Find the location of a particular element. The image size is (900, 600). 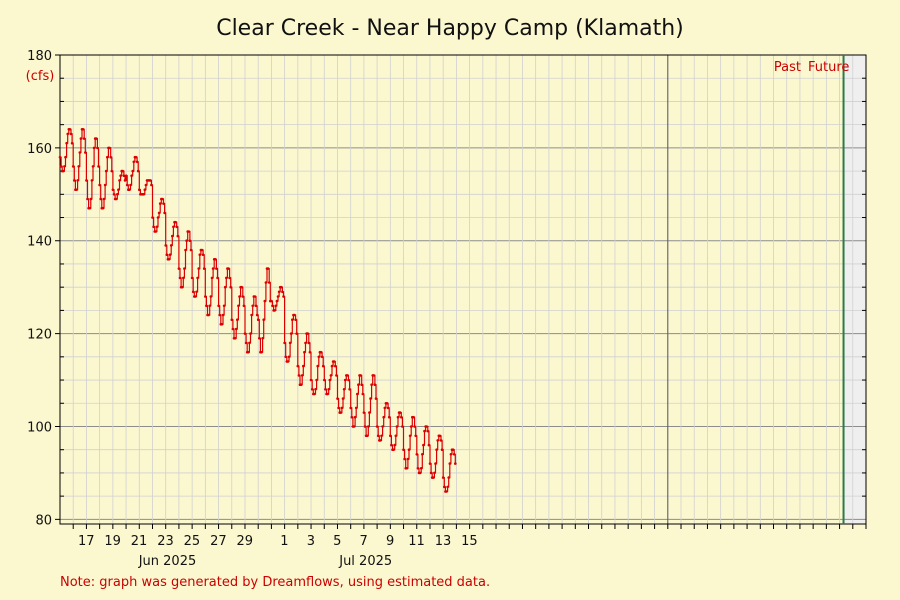

x-tick-label: 7 is located at coordinates (364, 541).